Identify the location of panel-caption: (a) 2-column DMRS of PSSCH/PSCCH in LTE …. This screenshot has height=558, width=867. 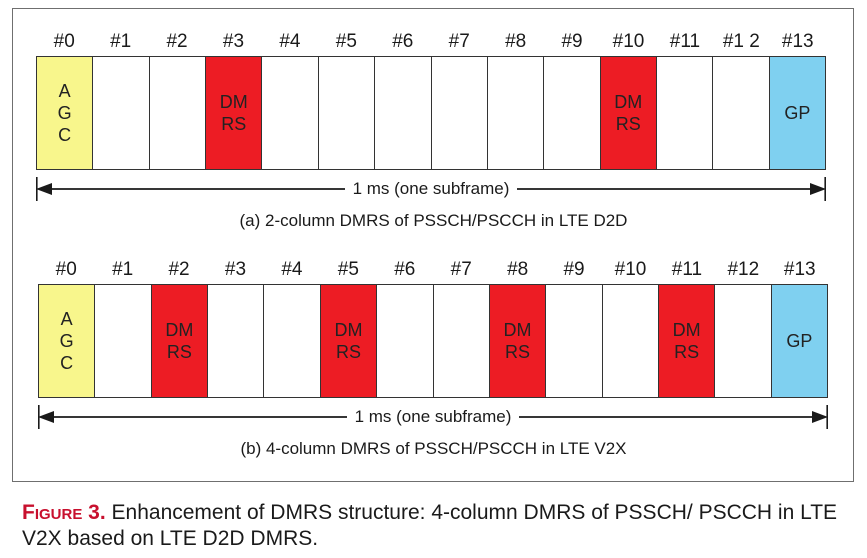
(433, 220).